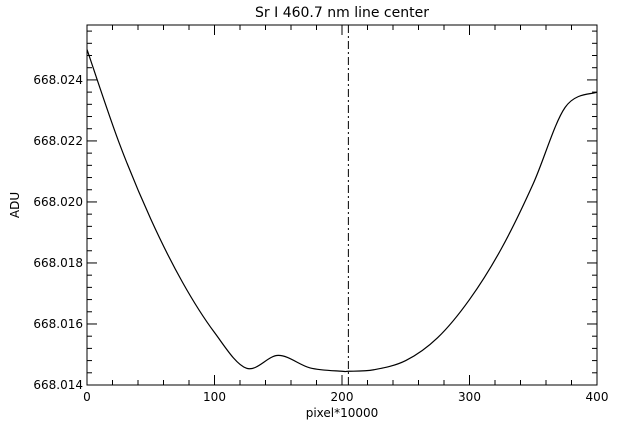  I want to click on y-tick-label: 668.024, so click(58, 80).